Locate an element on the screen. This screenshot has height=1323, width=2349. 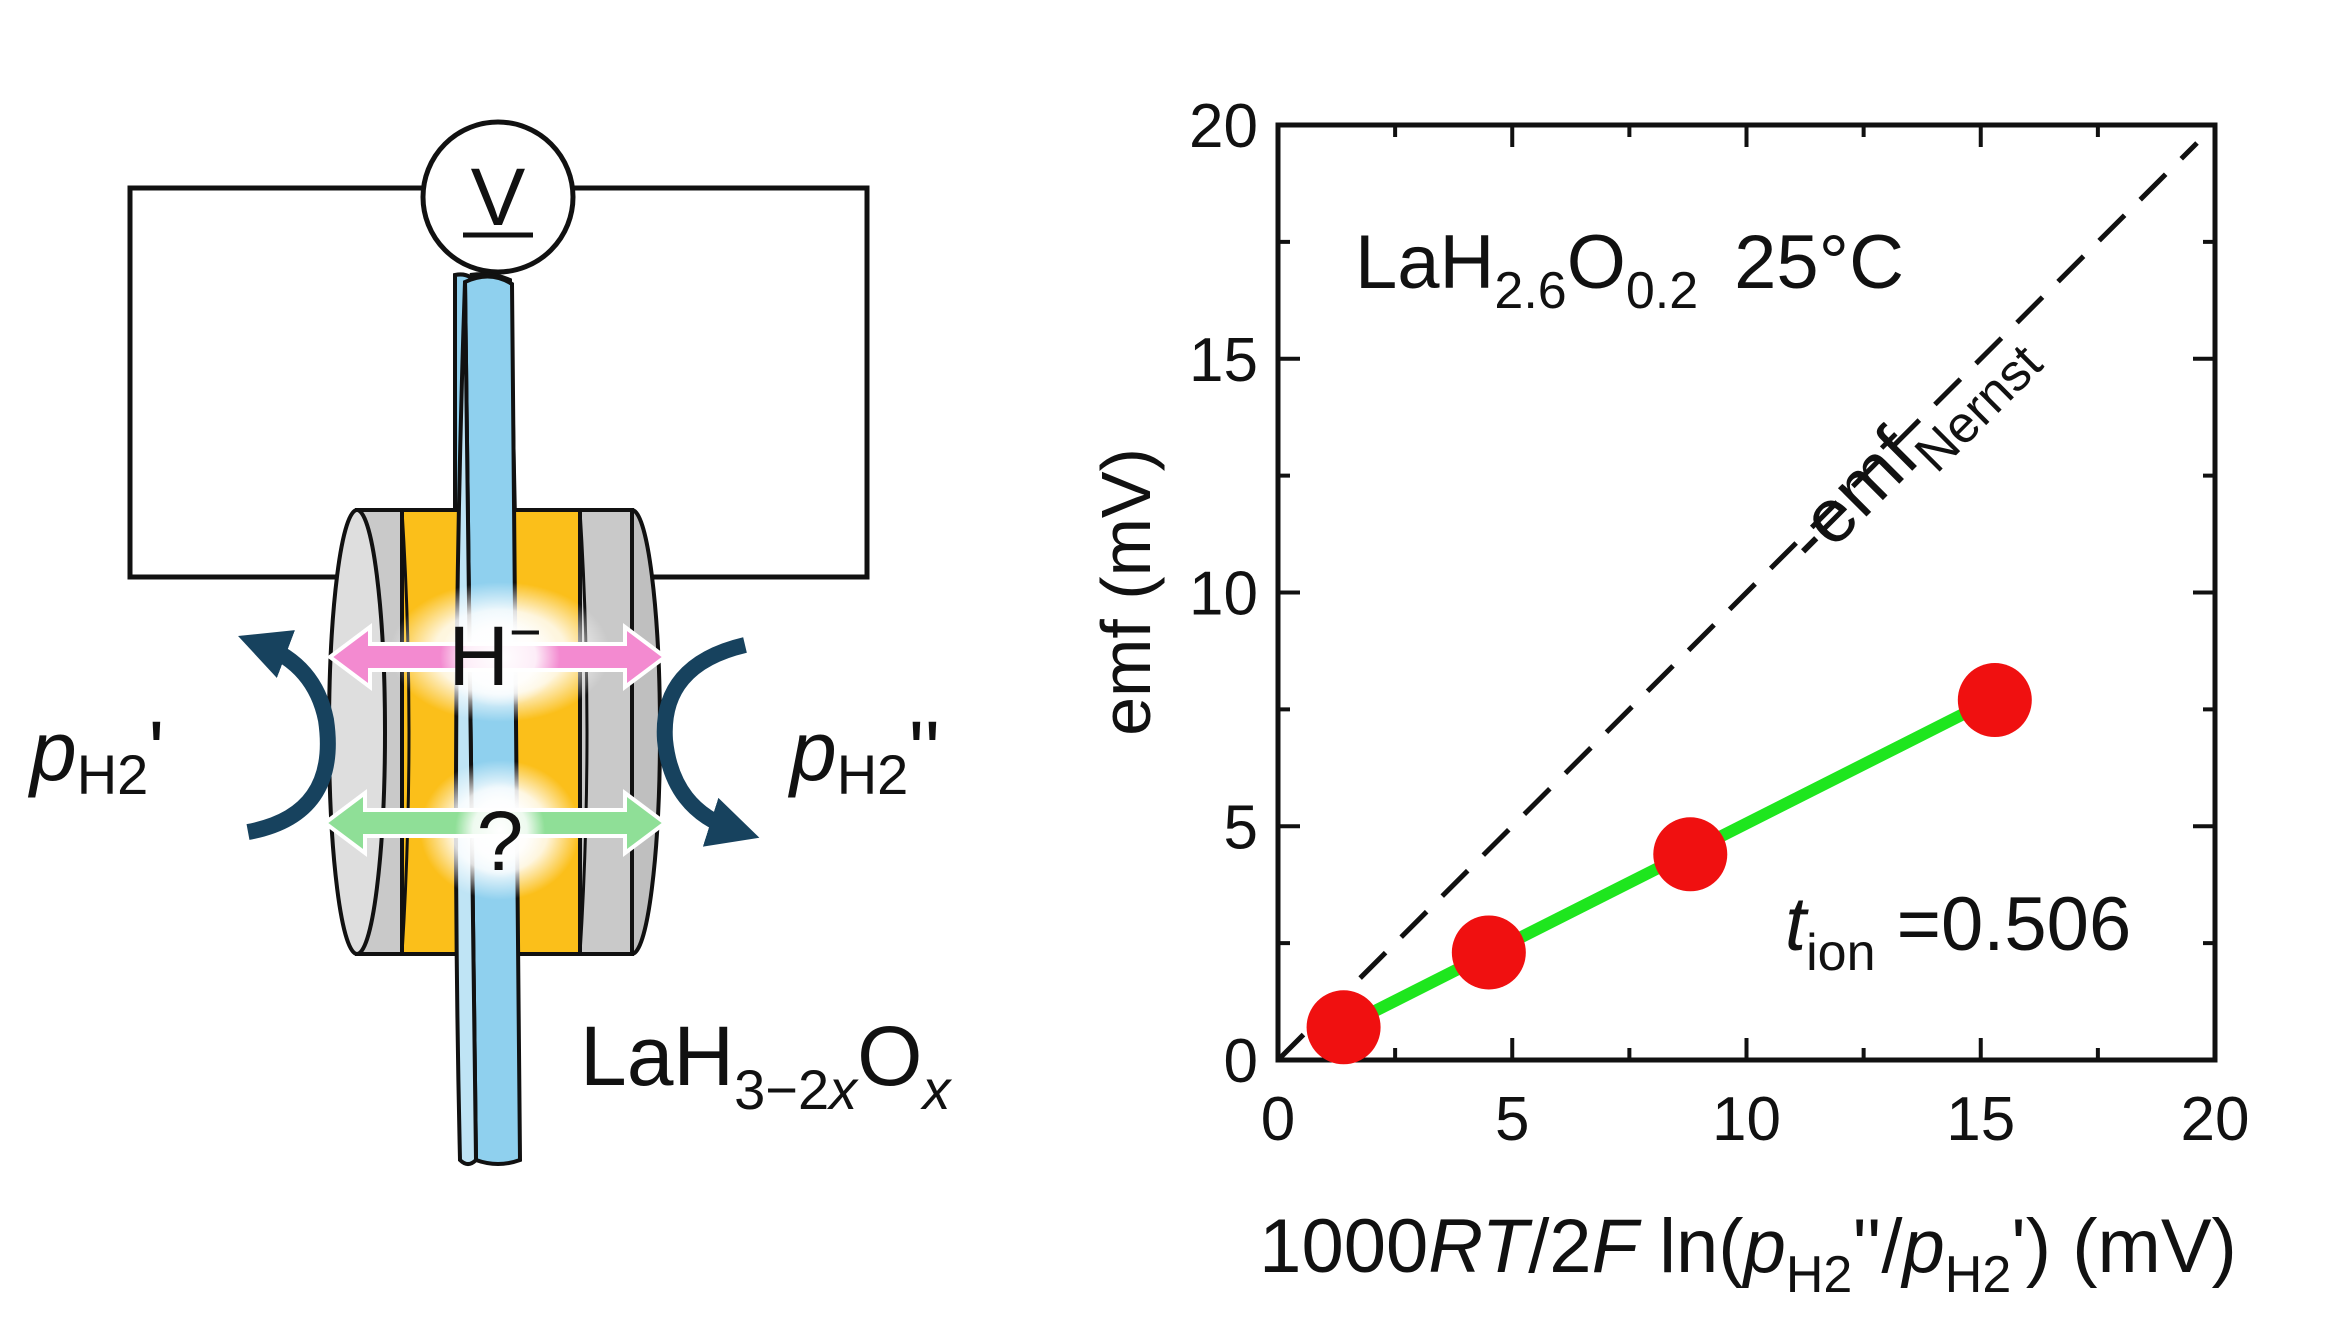
tion-annotation: tion =0.506 is located at coordinates (1958, 932).